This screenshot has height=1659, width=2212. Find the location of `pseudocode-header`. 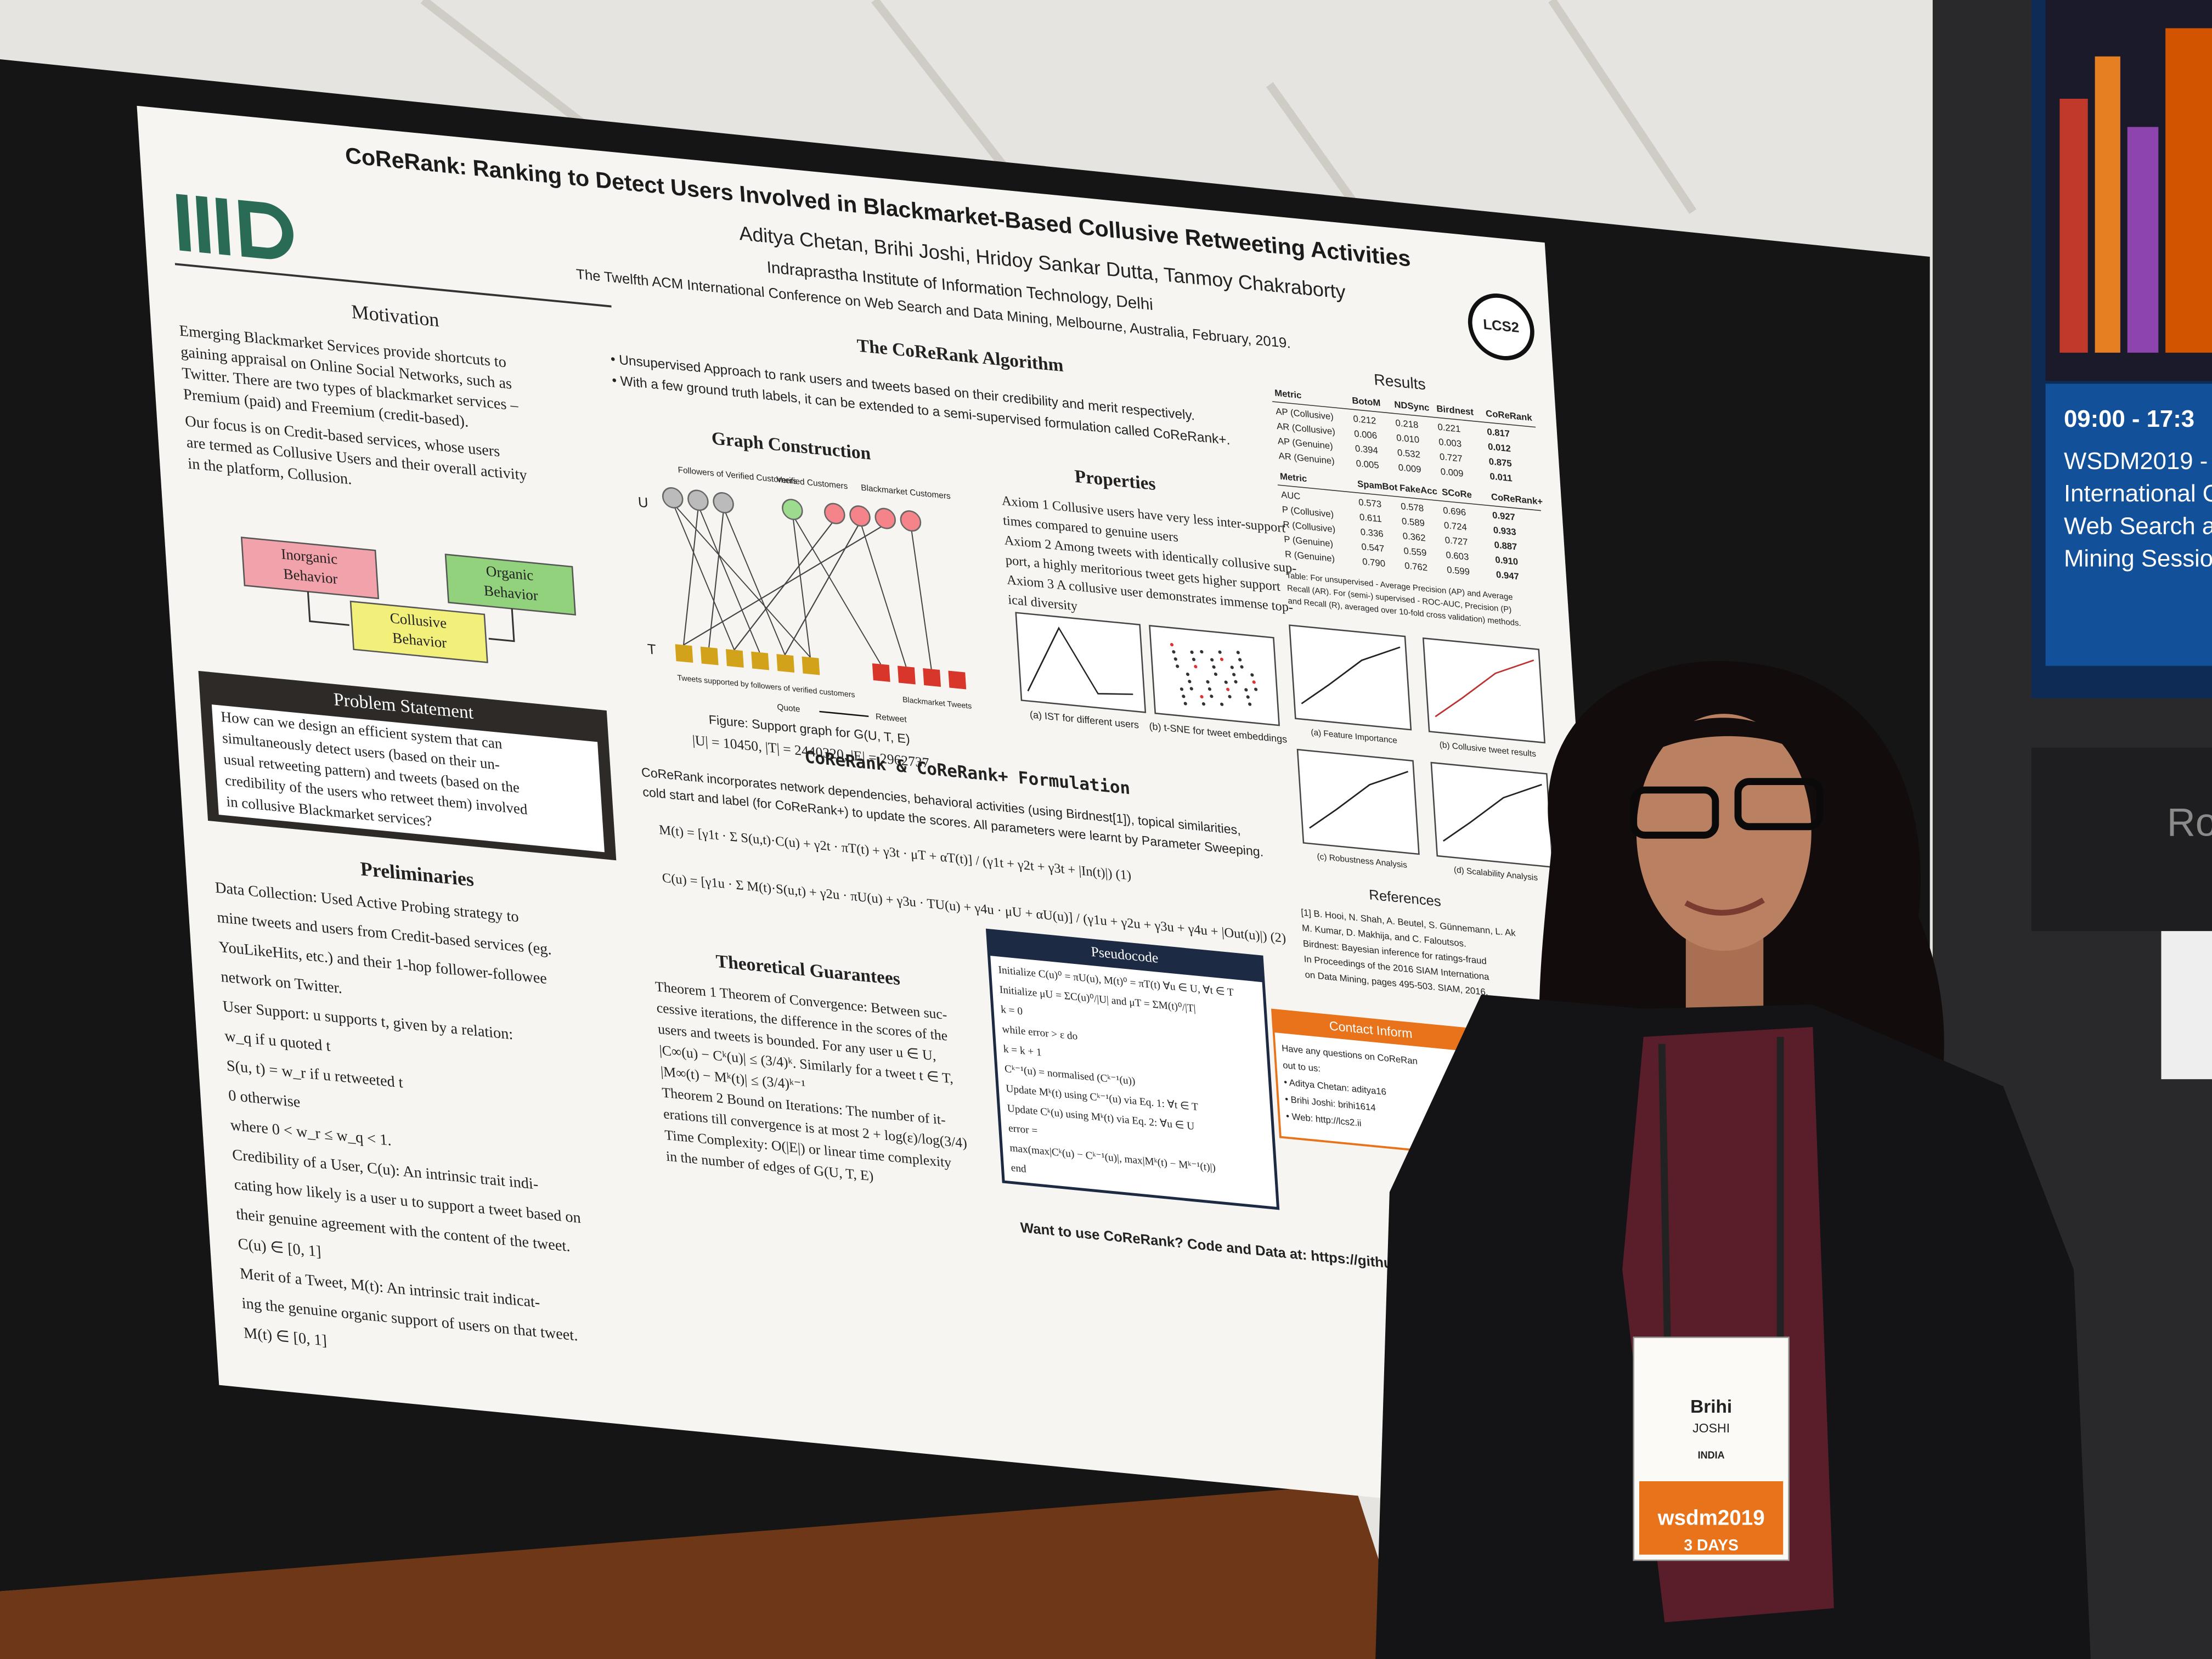

pseudocode-header is located at coordinates (1125, 957).